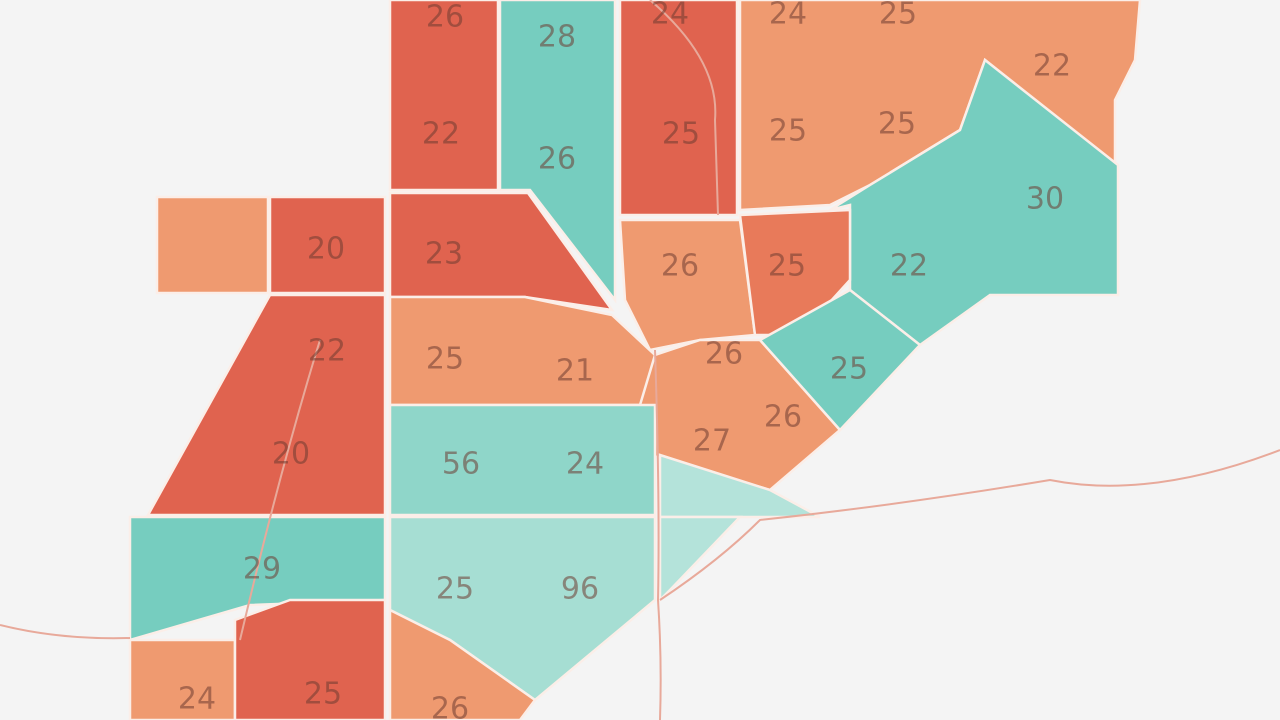 This screenshot has width=1280, height=720. What do you see at coordinates (712, 441) in the screenshot?
I see `region-label: 27` at bounding box center [712, 441].